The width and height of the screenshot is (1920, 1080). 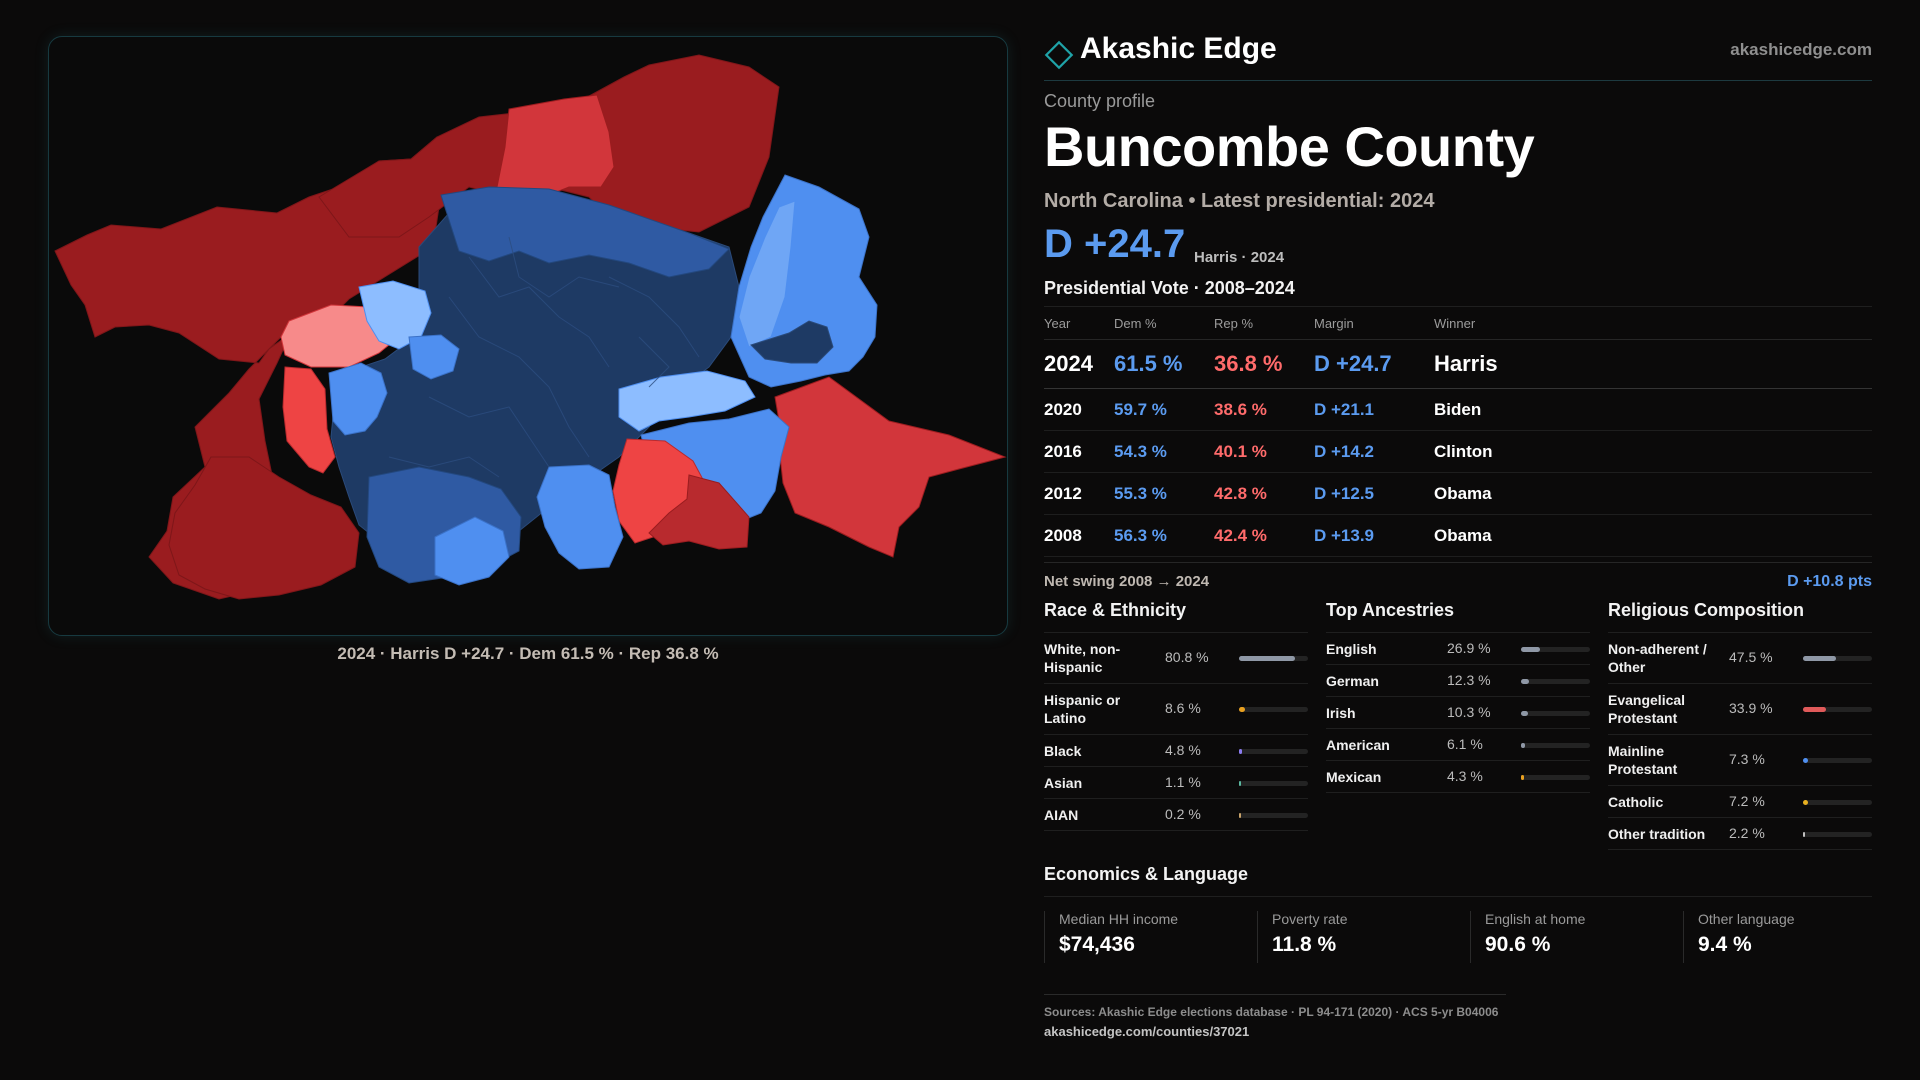 What do you see at coordinates (1240, 535) in the screenshot?
I see `row-rep: 42.4 %` at bounding box center [1240, 535].